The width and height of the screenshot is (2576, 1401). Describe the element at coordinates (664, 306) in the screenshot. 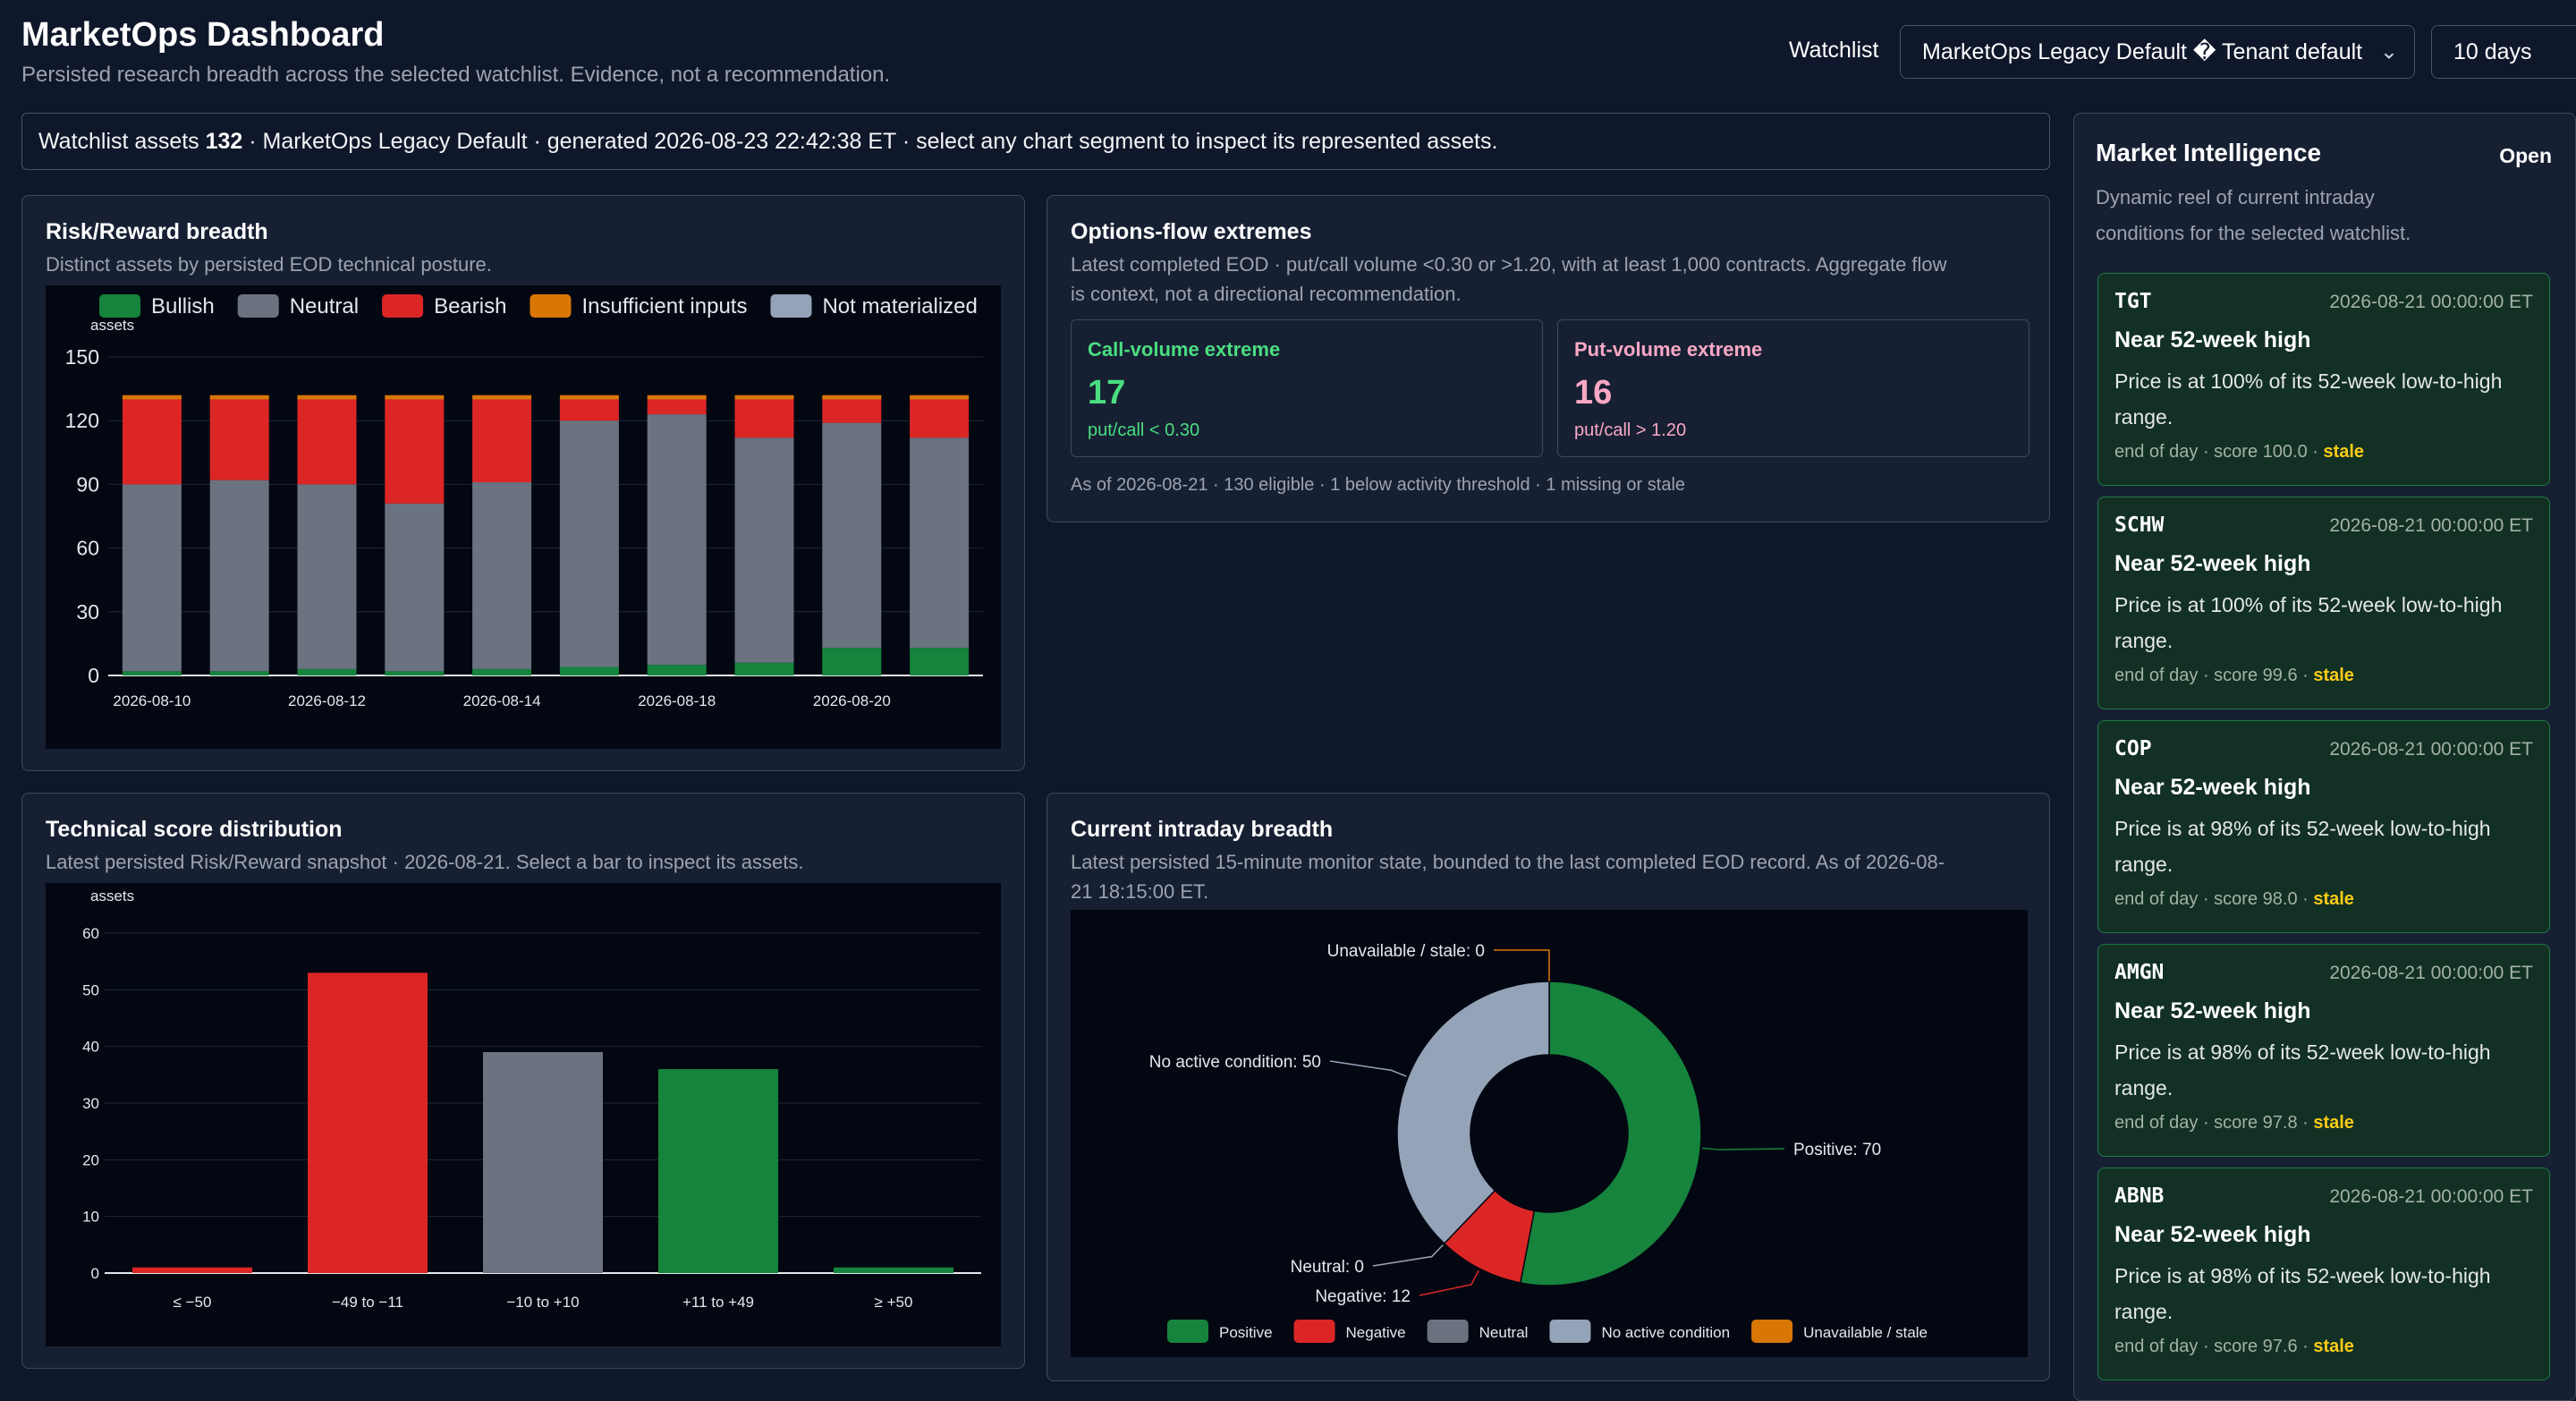

I see `legend-label: Insufficient inputs` at that location.